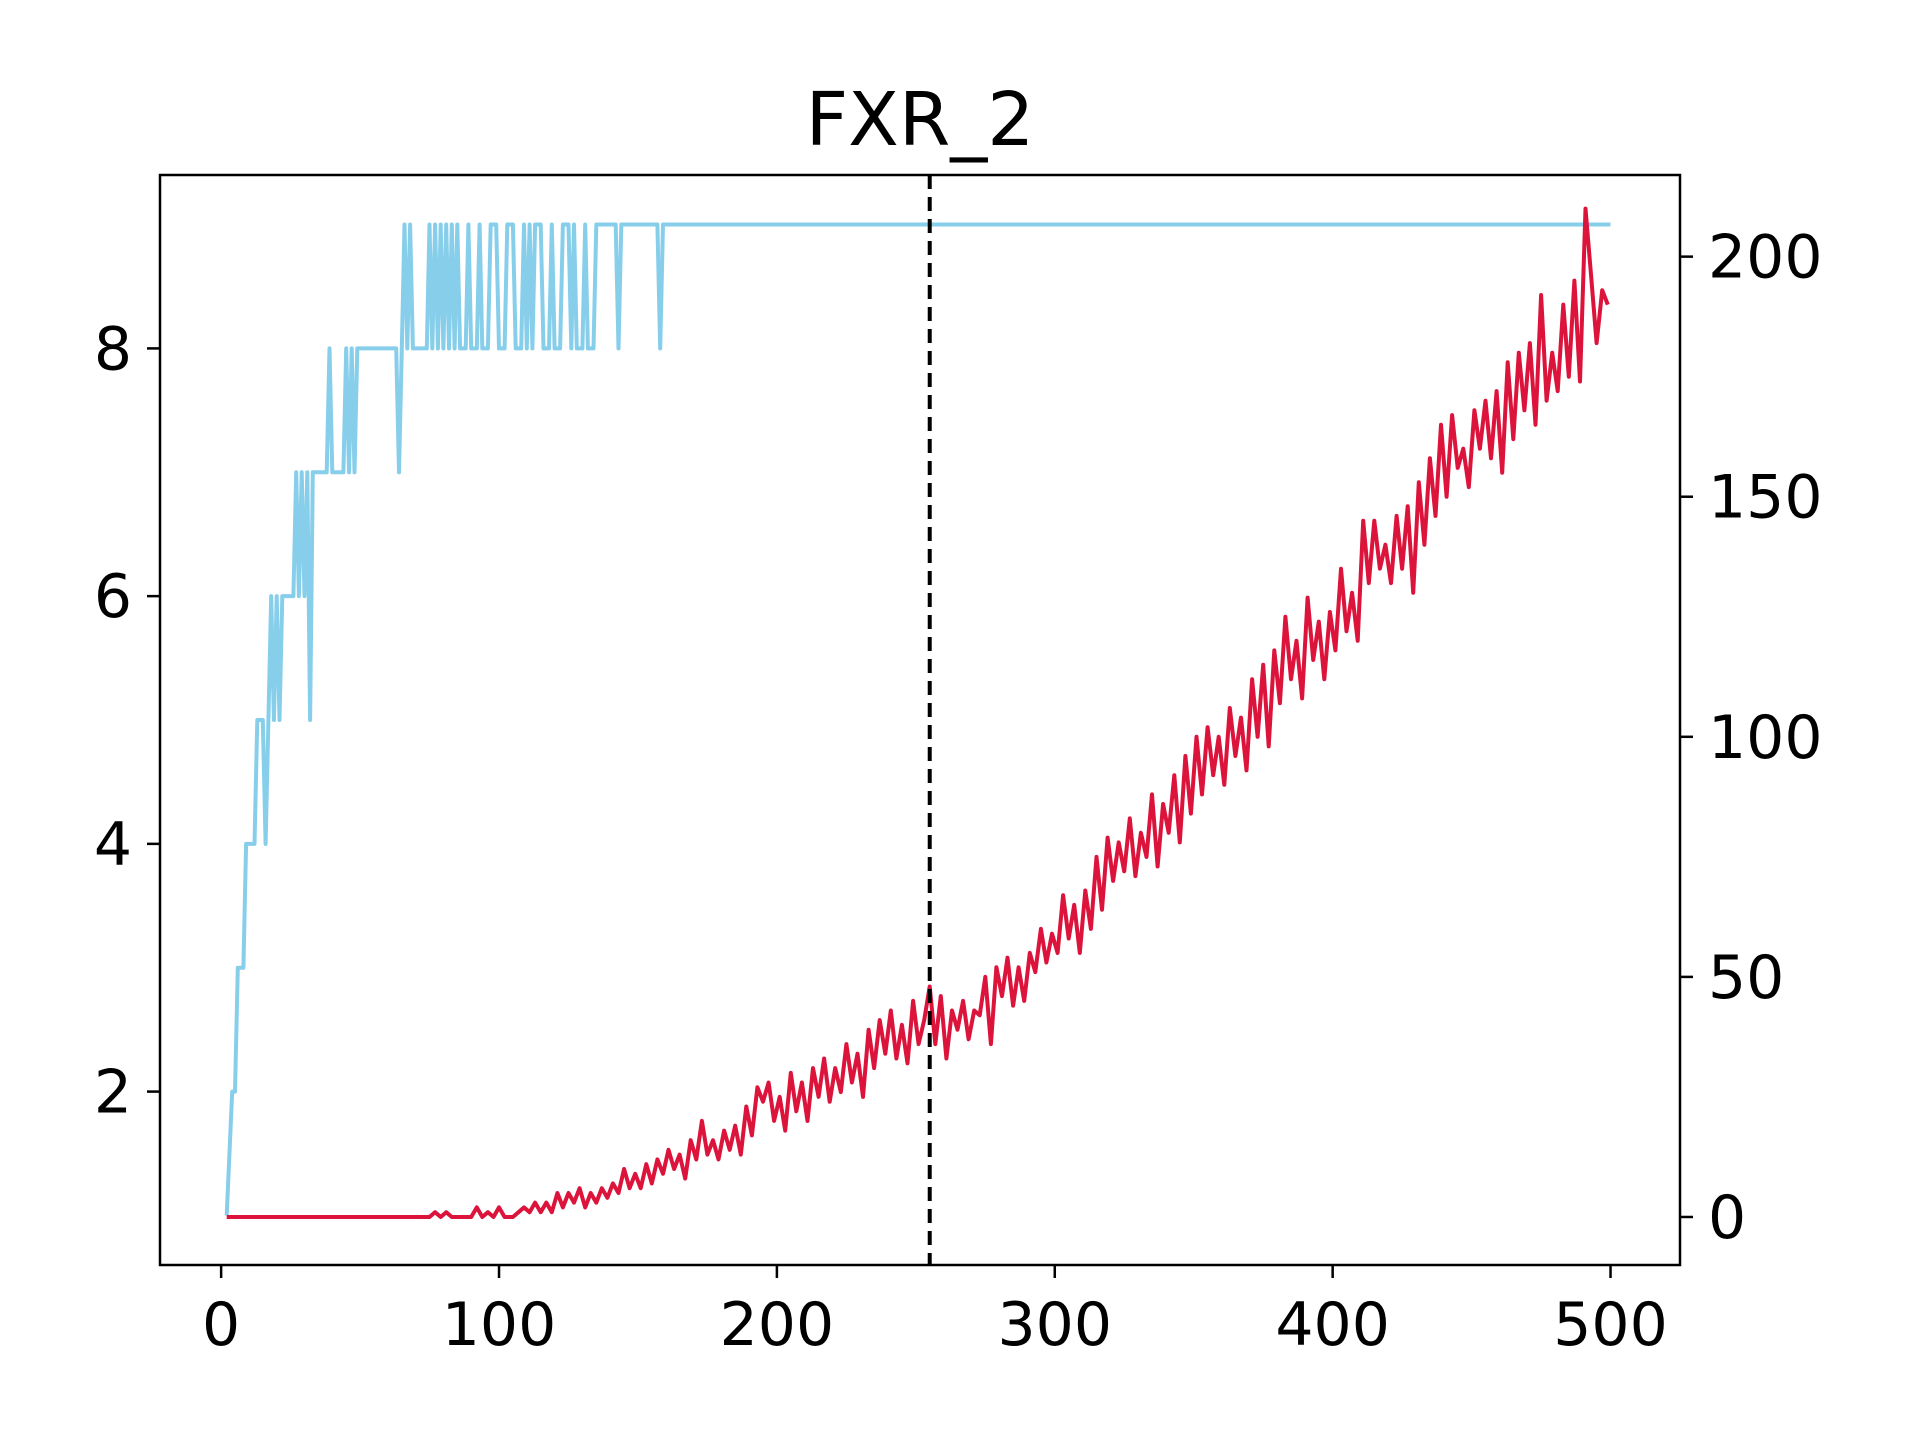 The width and height of the screenshot is (1920, 1440). What do you see at coordinates (221, 1325) in the screenshot?
I see `x-tick-label: 0` at bounding box center [221, 1325].